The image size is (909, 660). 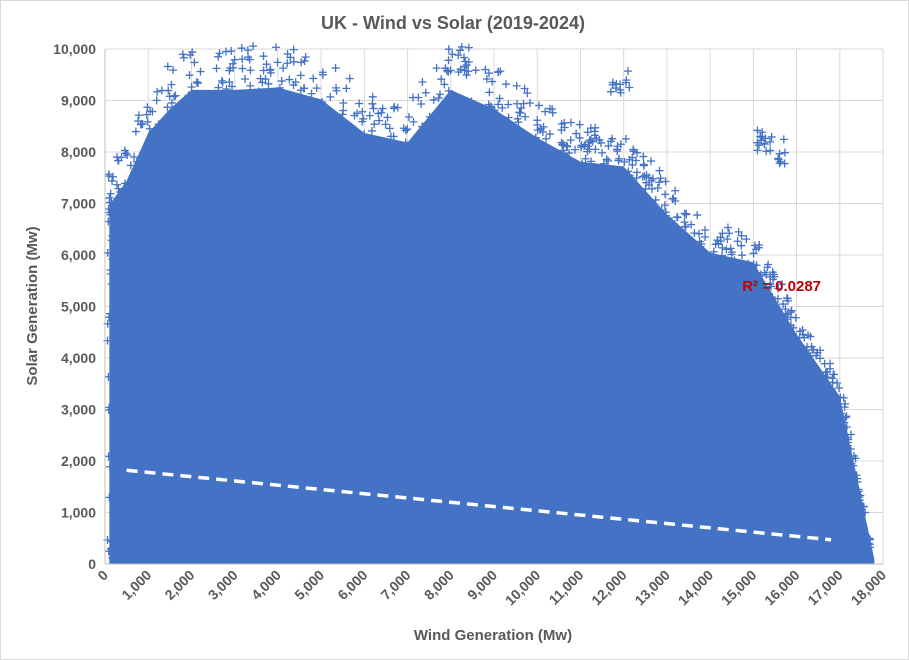 What do you see at coordinates (179, 585) in the screenshot?
I see `x-tick-label: 2,000` at bounding box center [179, 585].